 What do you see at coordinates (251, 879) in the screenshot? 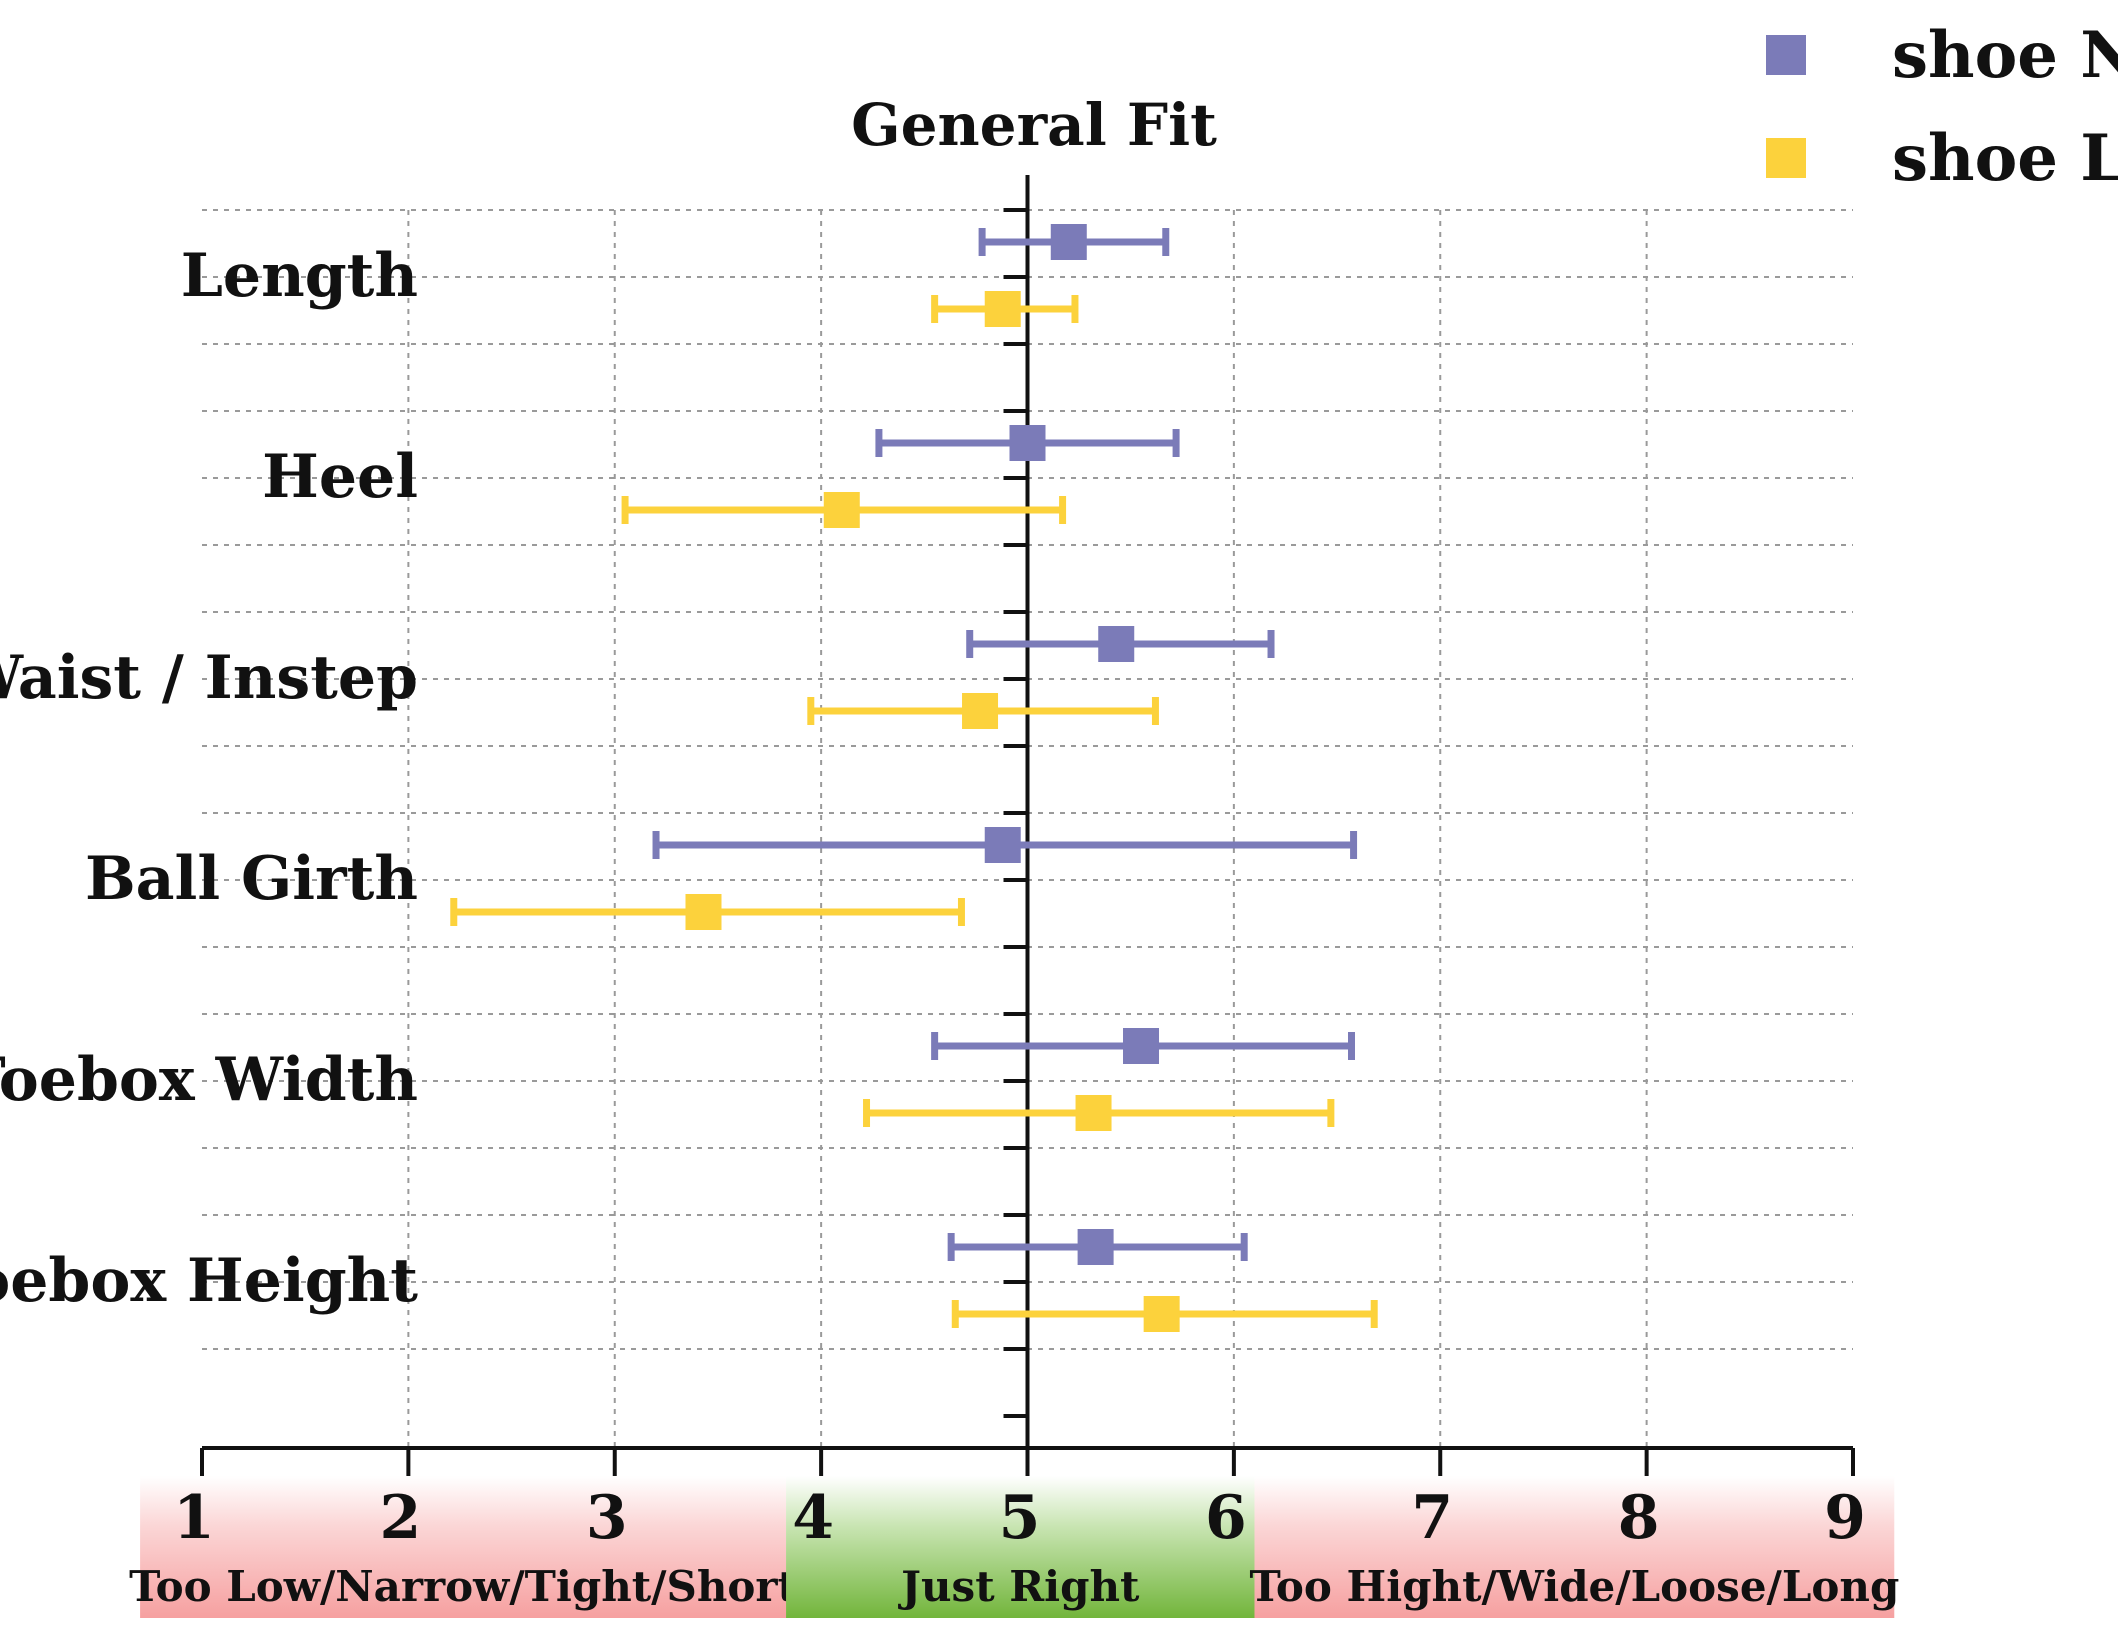
I see `category-label: Ball Girth` at bounding box center [251, 879].